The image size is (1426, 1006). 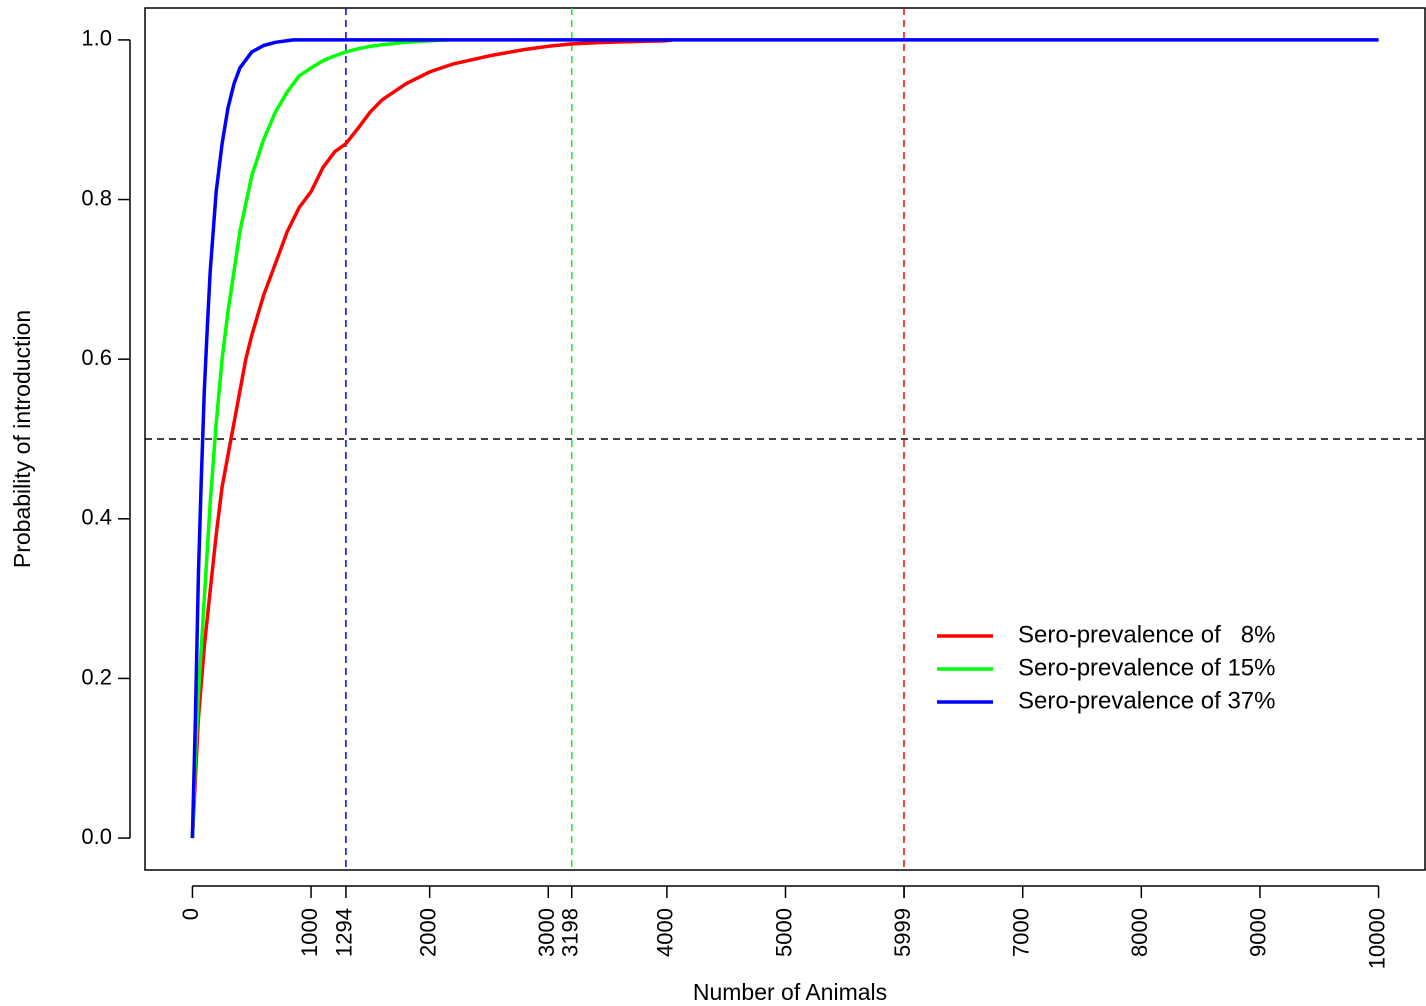 What do you see at coordinates (1139, 932) in the screenshot?
I see `x-tick-label-8: 8000` at bounding box center [1139, 932].